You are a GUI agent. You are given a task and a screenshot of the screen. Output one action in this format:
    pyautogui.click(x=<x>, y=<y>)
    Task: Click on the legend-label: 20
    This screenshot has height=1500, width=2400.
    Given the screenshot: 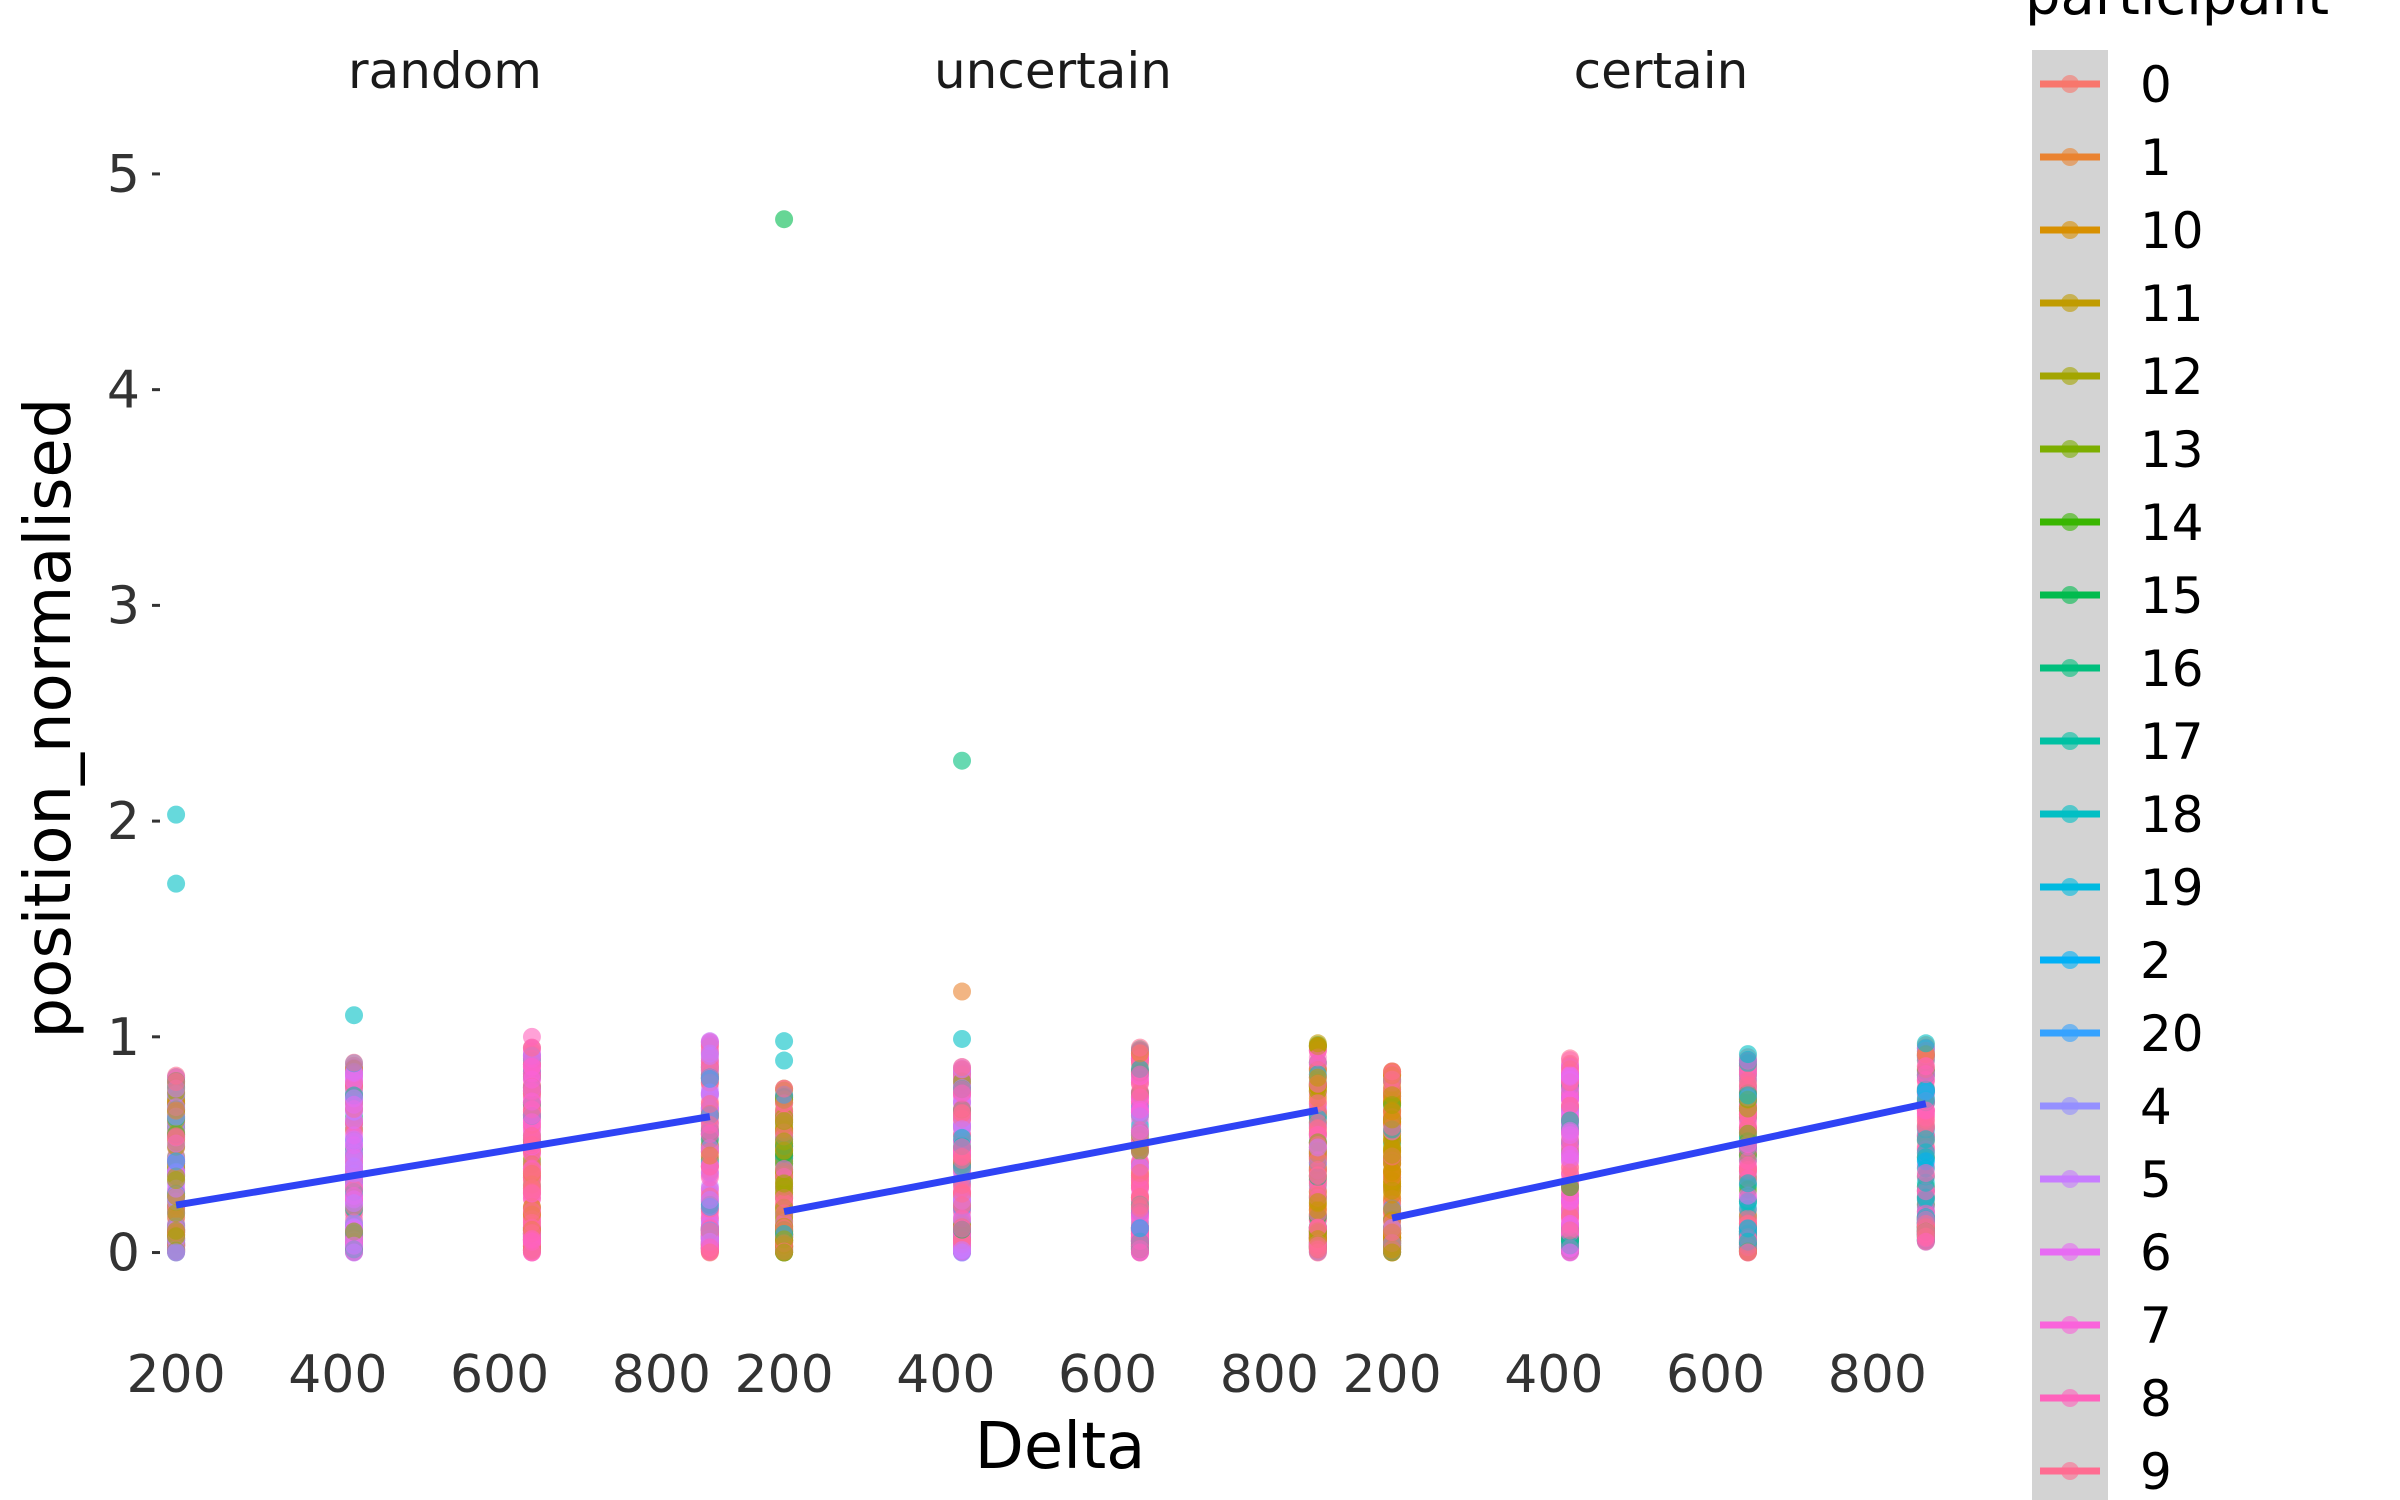 What is the action you would take?
    pyautogui.click(x=2172, y=1034)
    